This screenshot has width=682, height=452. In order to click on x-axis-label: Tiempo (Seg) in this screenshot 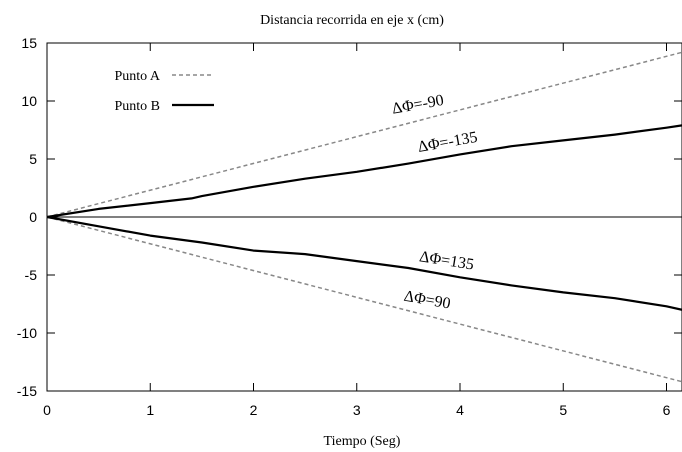, I will do `click(362, 441)`.